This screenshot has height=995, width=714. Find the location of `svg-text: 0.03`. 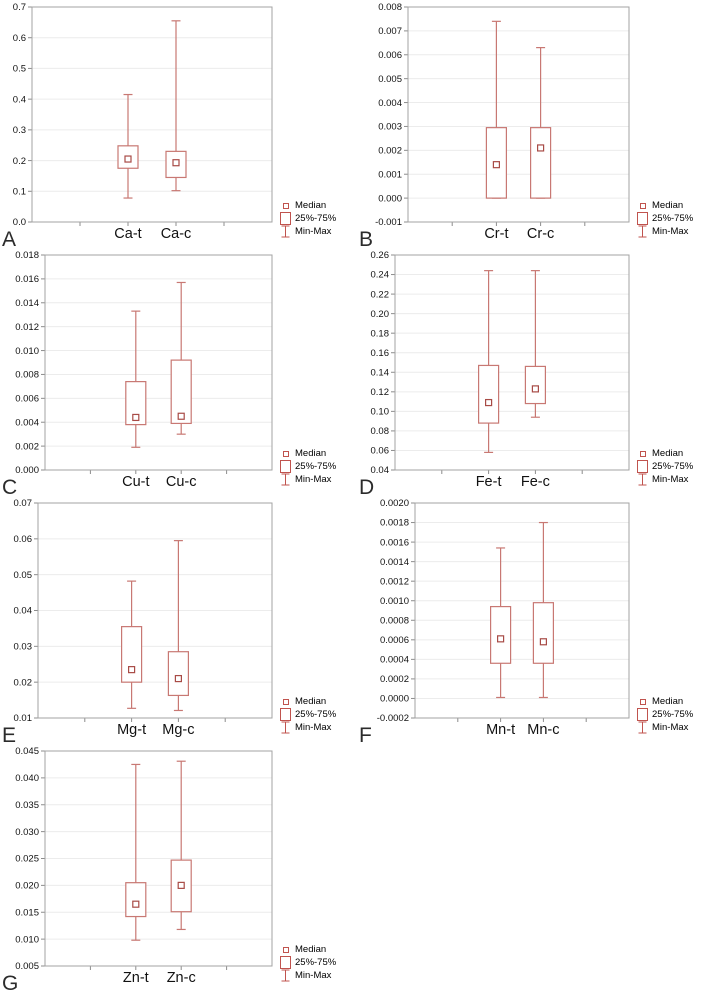

svg-text: 0.03 is located at coordinates (23, 647).